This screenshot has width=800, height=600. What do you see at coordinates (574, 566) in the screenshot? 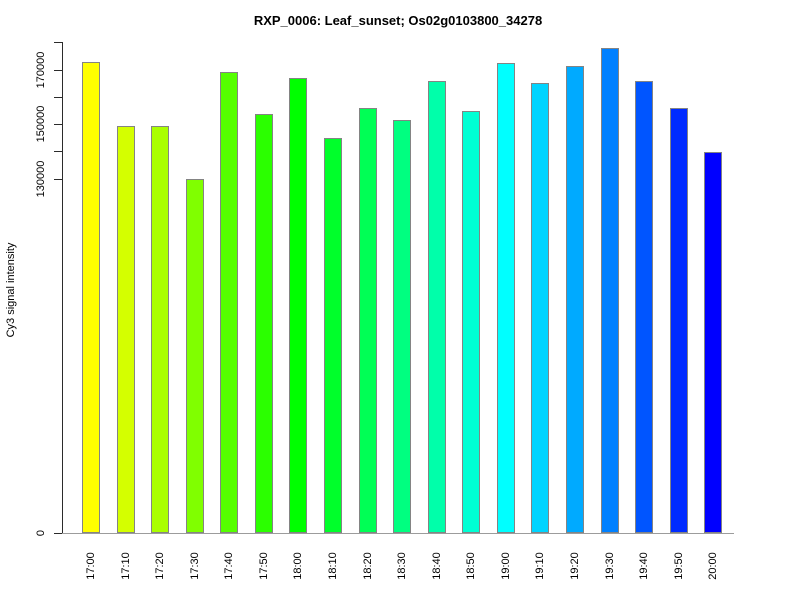
I see `x-tick-label-text: 19:20` at bounding box center [574, 566].